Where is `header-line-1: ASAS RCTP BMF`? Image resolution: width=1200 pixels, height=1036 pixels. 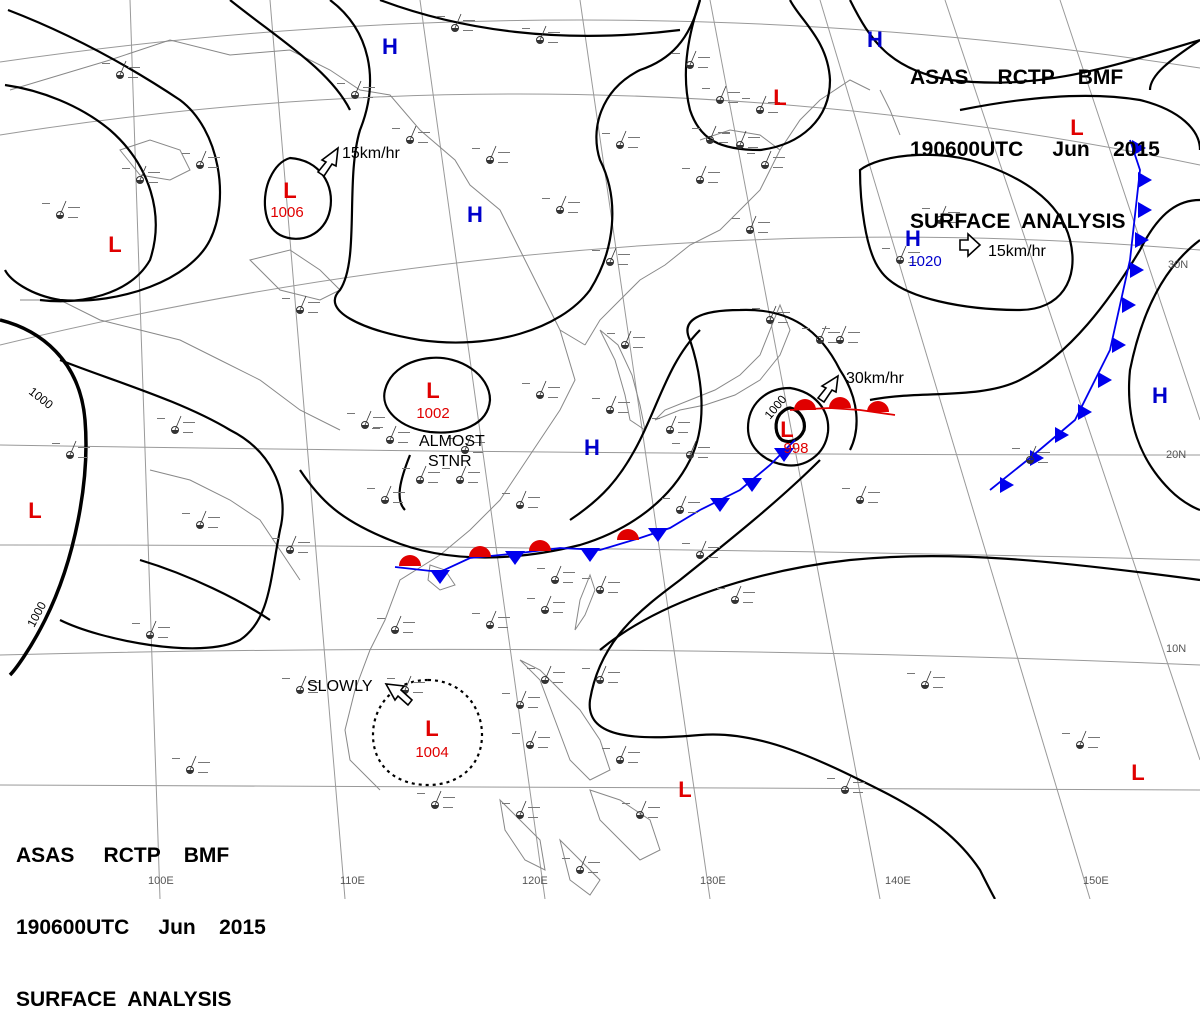 header-line-1: ASAS RCTP BMF is located at coordinates (1035, 78).